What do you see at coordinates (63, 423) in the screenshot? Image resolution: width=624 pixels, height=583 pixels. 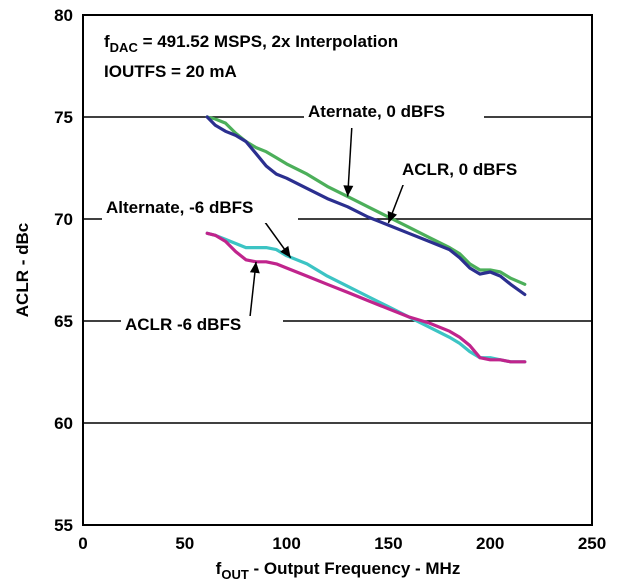 I see `y-tick-label-60: 60` at bounding box center [63, 423].